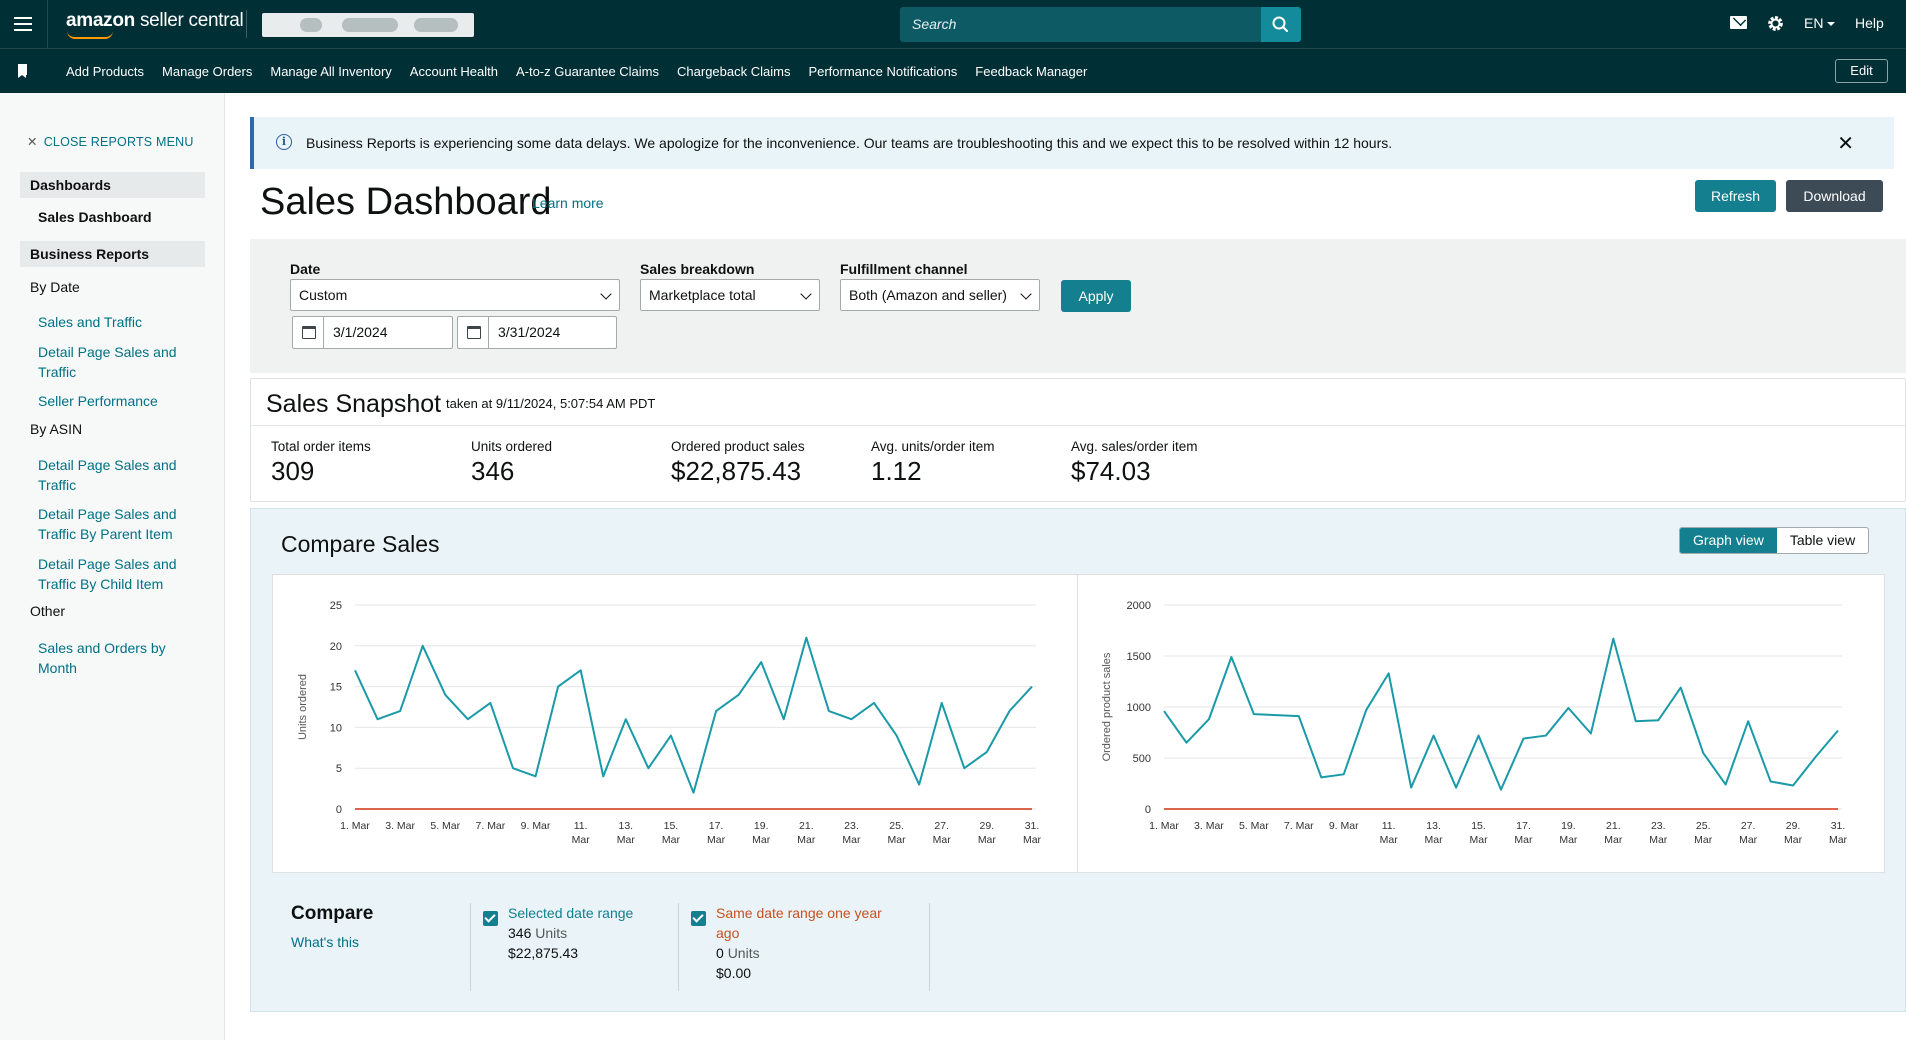 The height and width of the screenshot is (1040, 1906). I want to click on y-tick-label: 5, so click(339, 769).